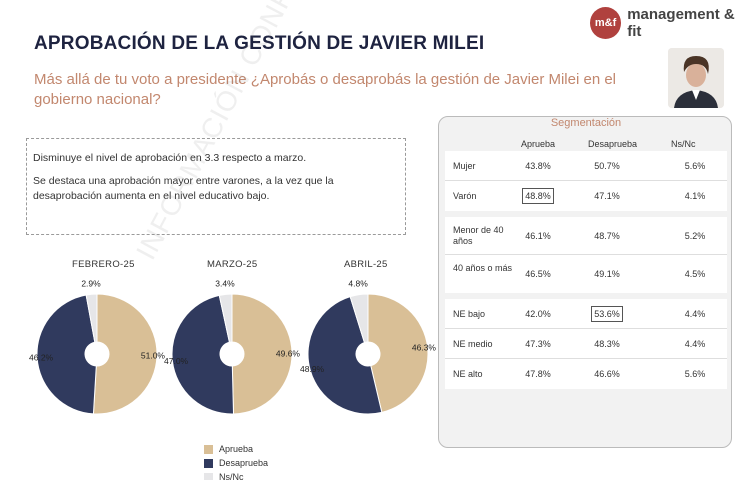 The height and width of the screenshot is (480, 750). I want to click on segment-value-desaprueba: 48.3%, so click(607, 343).